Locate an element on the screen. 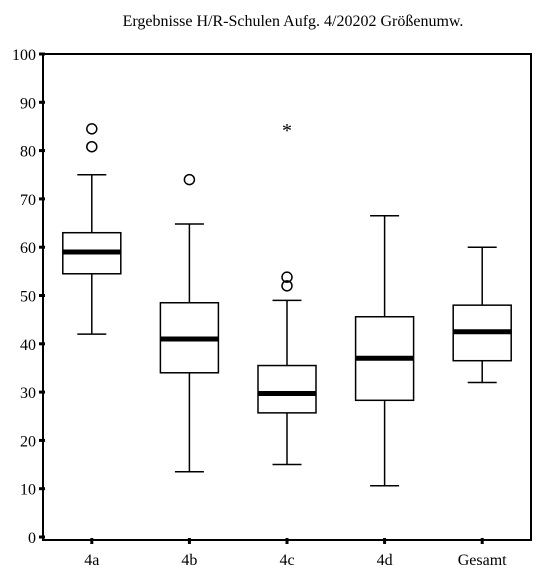 Image resolution: width=545 pixels, height=572 pixels. x-tick-label: 4c is located at coordinates (286, 560).